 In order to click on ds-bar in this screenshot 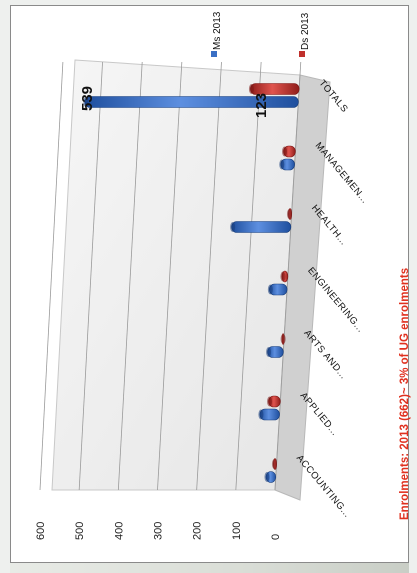, I will do `click(275, 89)`.